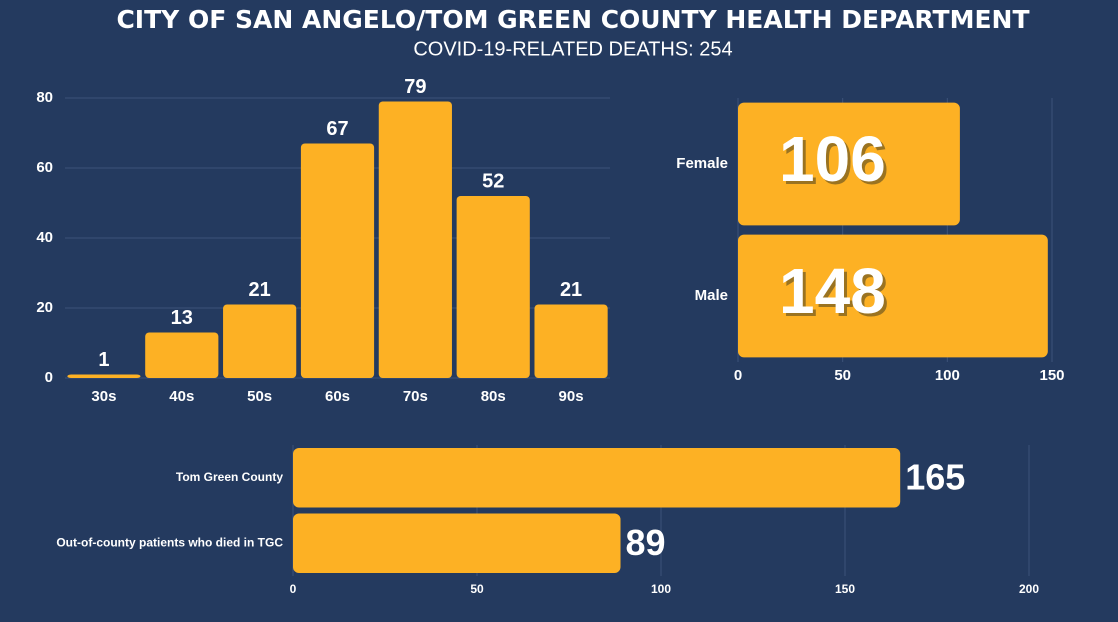 The image size is (1118, 622). I want to click on y-tick-label: Tom Green County, so click(229, 477).